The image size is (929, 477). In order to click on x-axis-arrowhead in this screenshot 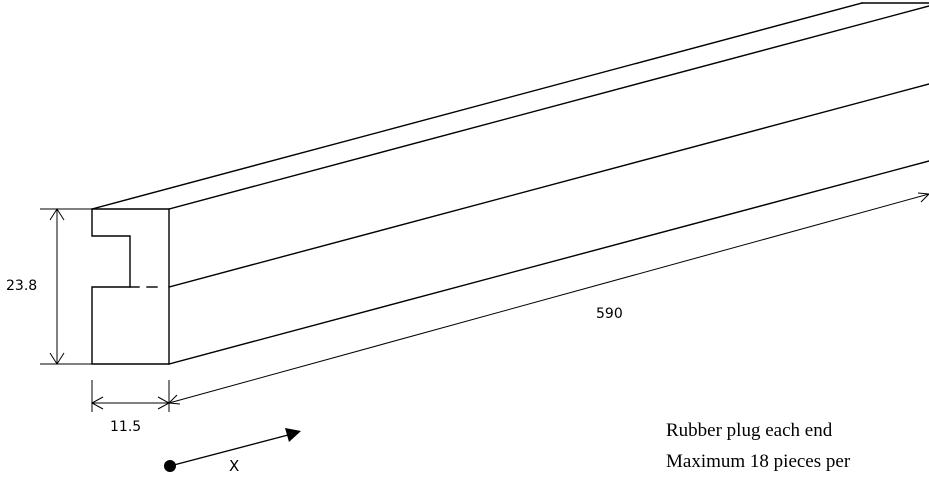, I will do `click(293, 435)`.